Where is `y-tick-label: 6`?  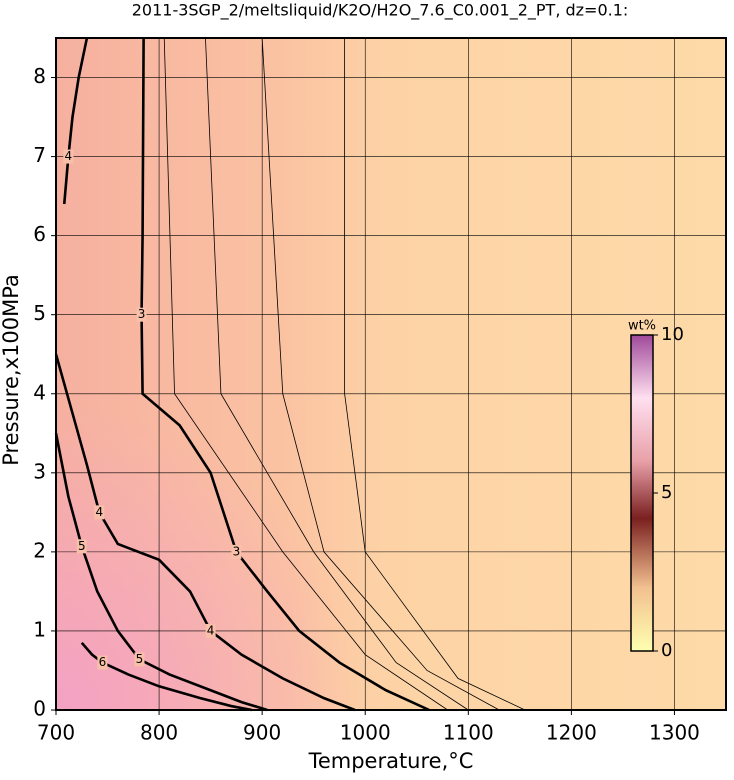
y-tick-label: 6 is located at coordinates (39, 234).